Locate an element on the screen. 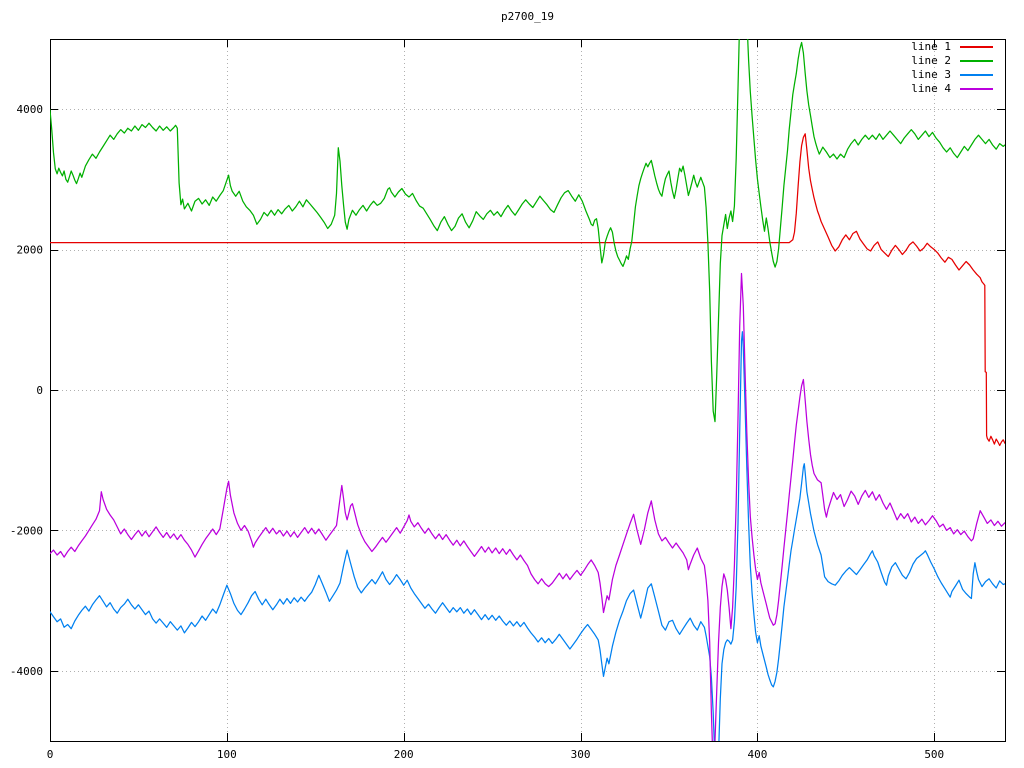  legend-entry: line 4 is located at coordinates (952, 89).